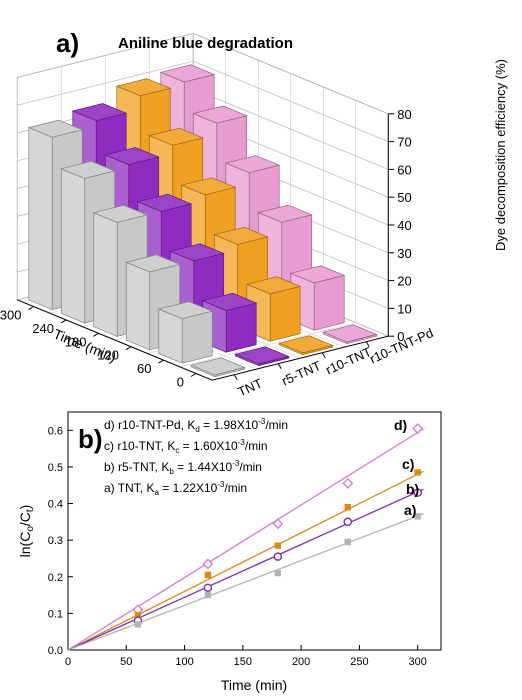 The width and height of the screenshot is (522, 700). What do you see at coordinates (186, 446) in the screenshot?
I see `legend-entry-c: c) r10-TNT, Kc = 1.60X10-3/min` at bounding box center [186, 446].